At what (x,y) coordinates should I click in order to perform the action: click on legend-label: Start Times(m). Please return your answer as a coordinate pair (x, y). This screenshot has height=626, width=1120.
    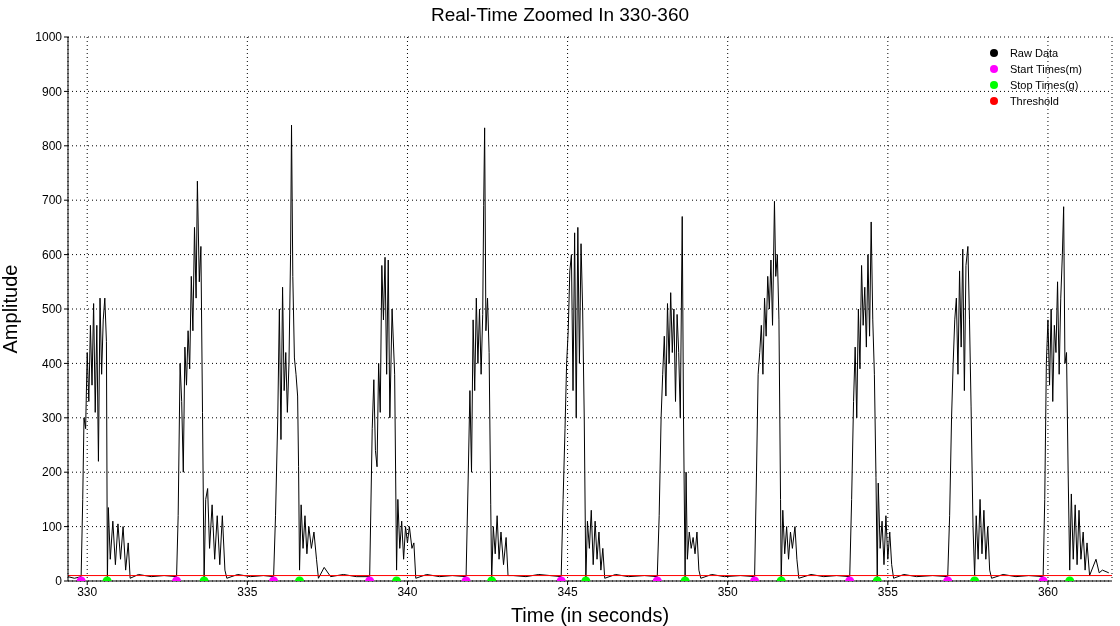
    Looking at the image, I should click on (1045, 69).